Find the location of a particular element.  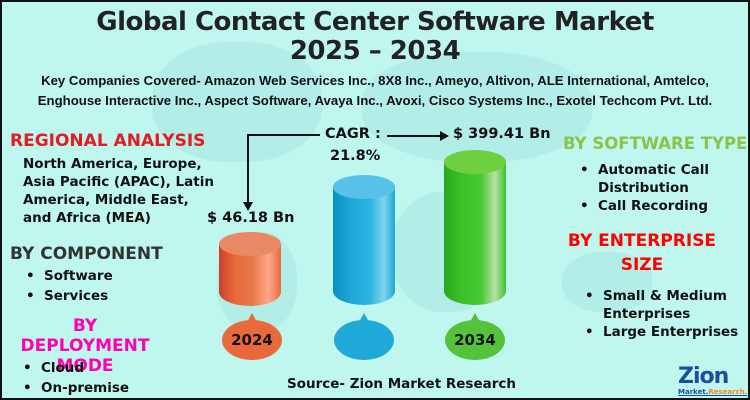

end-value: $ 399.41 Bn is located at coordinates (502, 134).